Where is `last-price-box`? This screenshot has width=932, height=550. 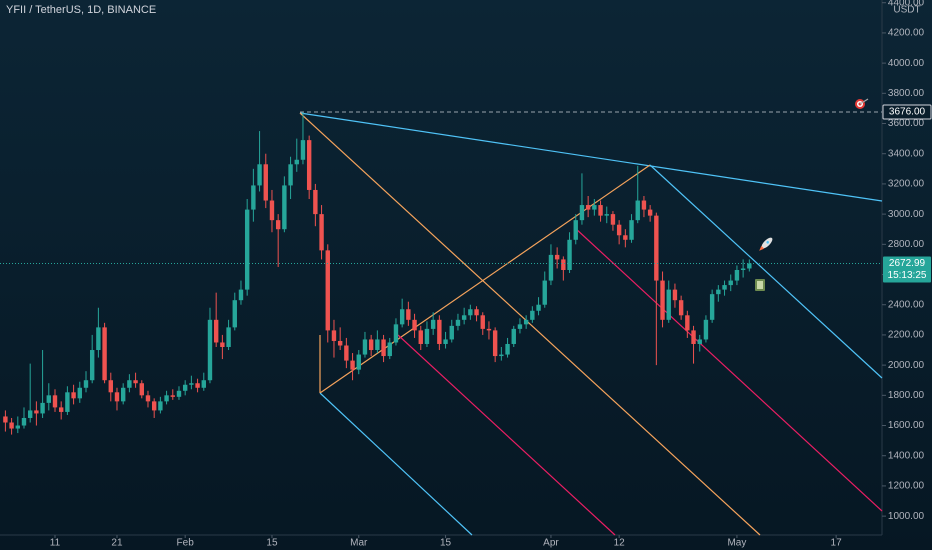 last-price-box is located at coordinates (907, 269).